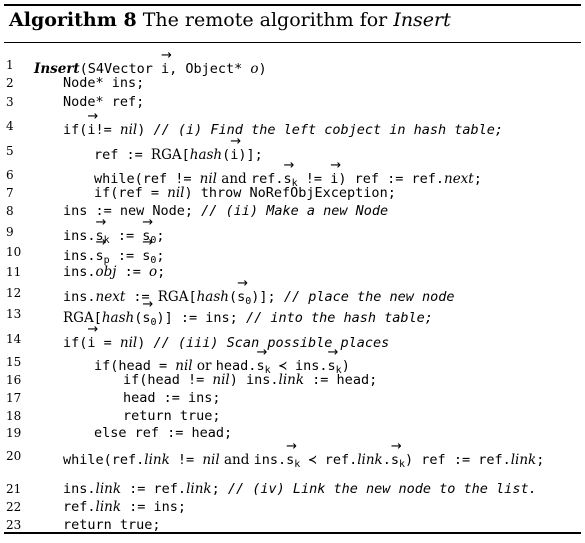  What do you see at coordinates (10, 211) in the screenshot?
I see `line-number: 8` at bounding box center [10, 211].